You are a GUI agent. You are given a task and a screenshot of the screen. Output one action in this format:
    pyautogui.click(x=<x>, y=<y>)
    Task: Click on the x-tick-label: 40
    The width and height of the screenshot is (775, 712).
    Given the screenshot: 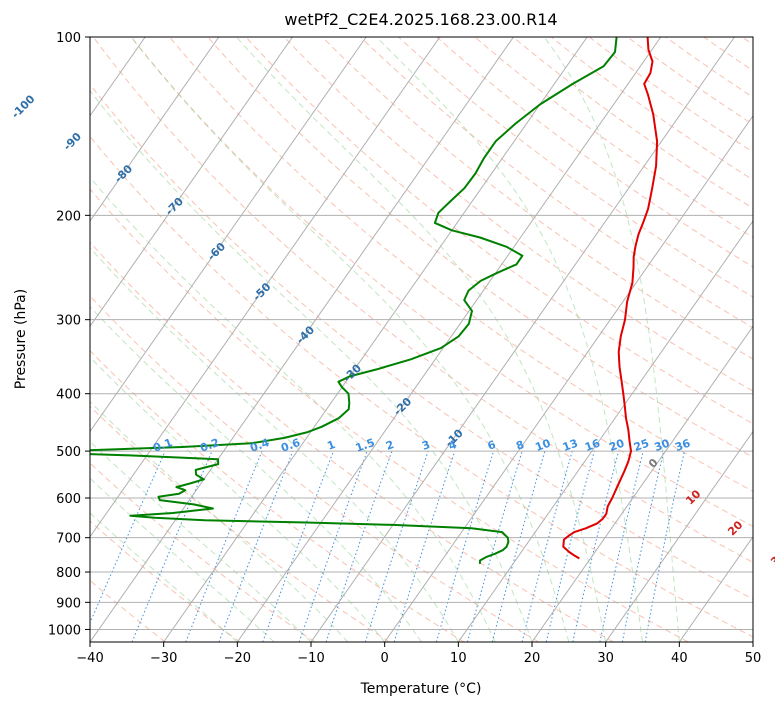 What is the action you would take?
    pyautogui.click(x=679, y=658)
    